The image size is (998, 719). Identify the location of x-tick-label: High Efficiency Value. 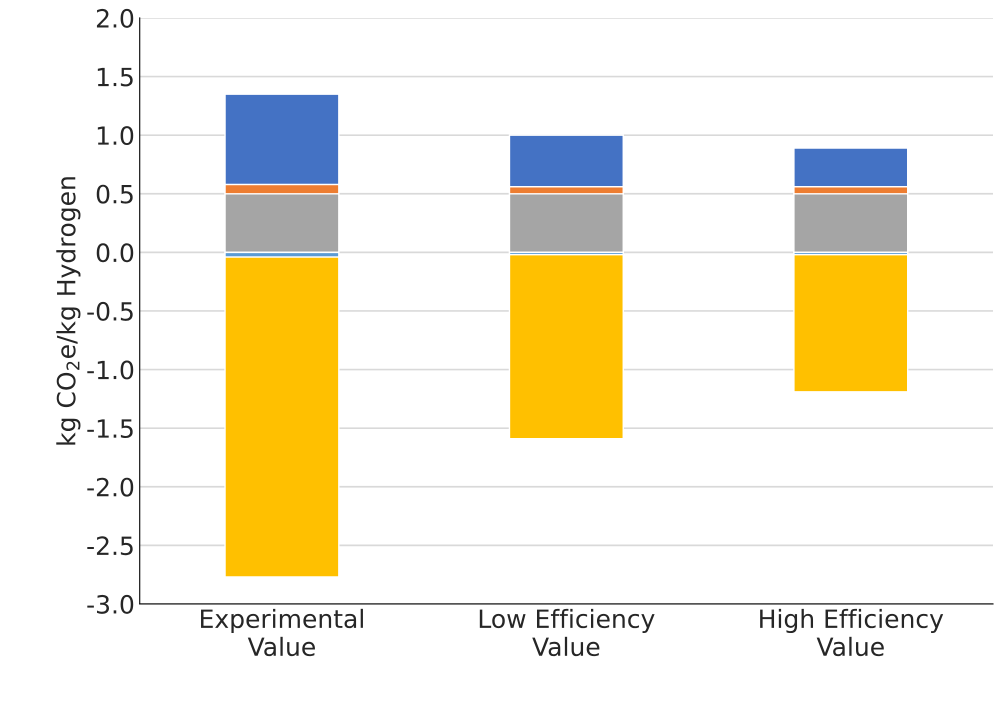
(852, 632).